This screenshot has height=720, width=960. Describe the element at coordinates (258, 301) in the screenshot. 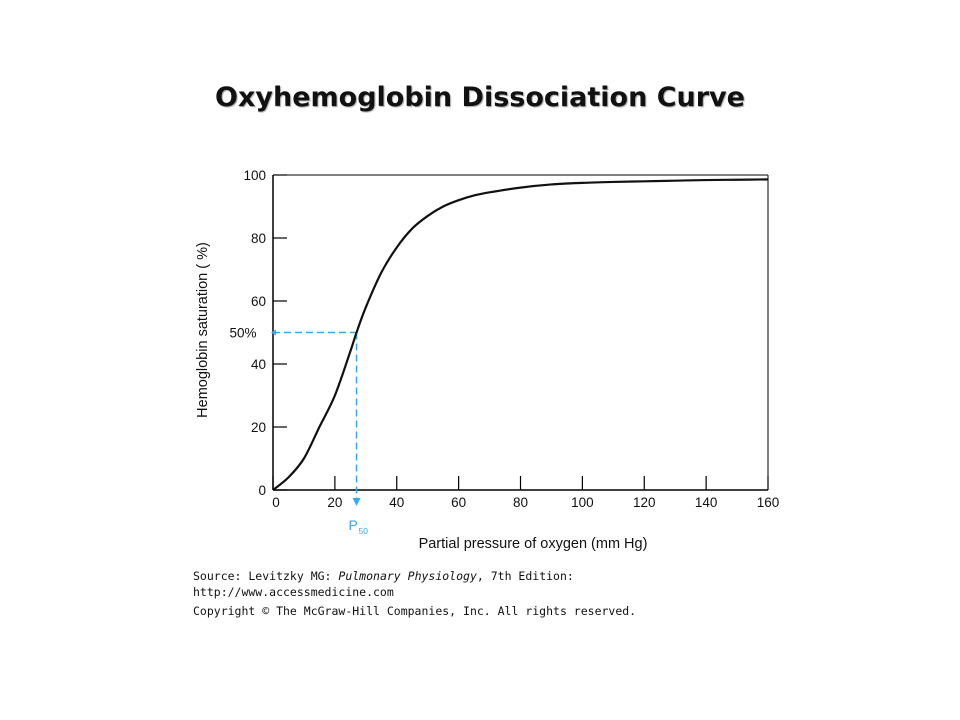

I see `y-tick-label: 60` at that location.